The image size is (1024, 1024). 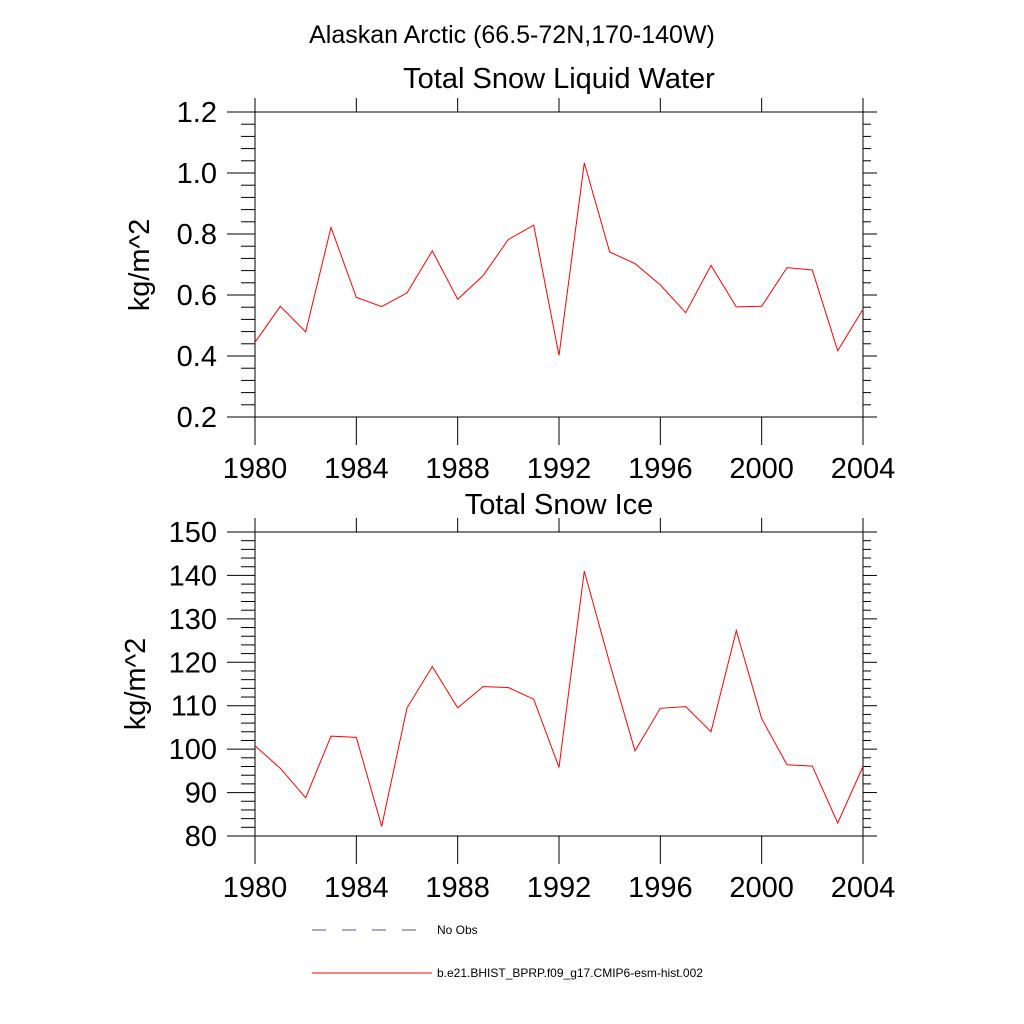 I want to click on legend-label-no-obs: No Obs, so click(x=457, y=930).